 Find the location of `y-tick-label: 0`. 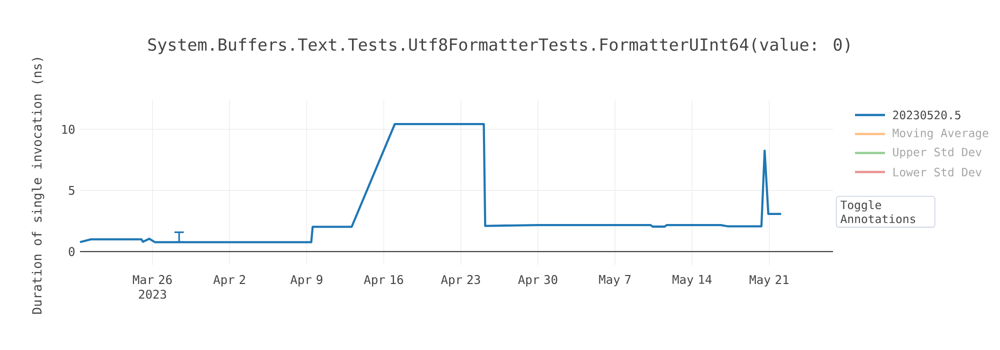

y-tick-label: 0 is located at coordinates (71, 251).